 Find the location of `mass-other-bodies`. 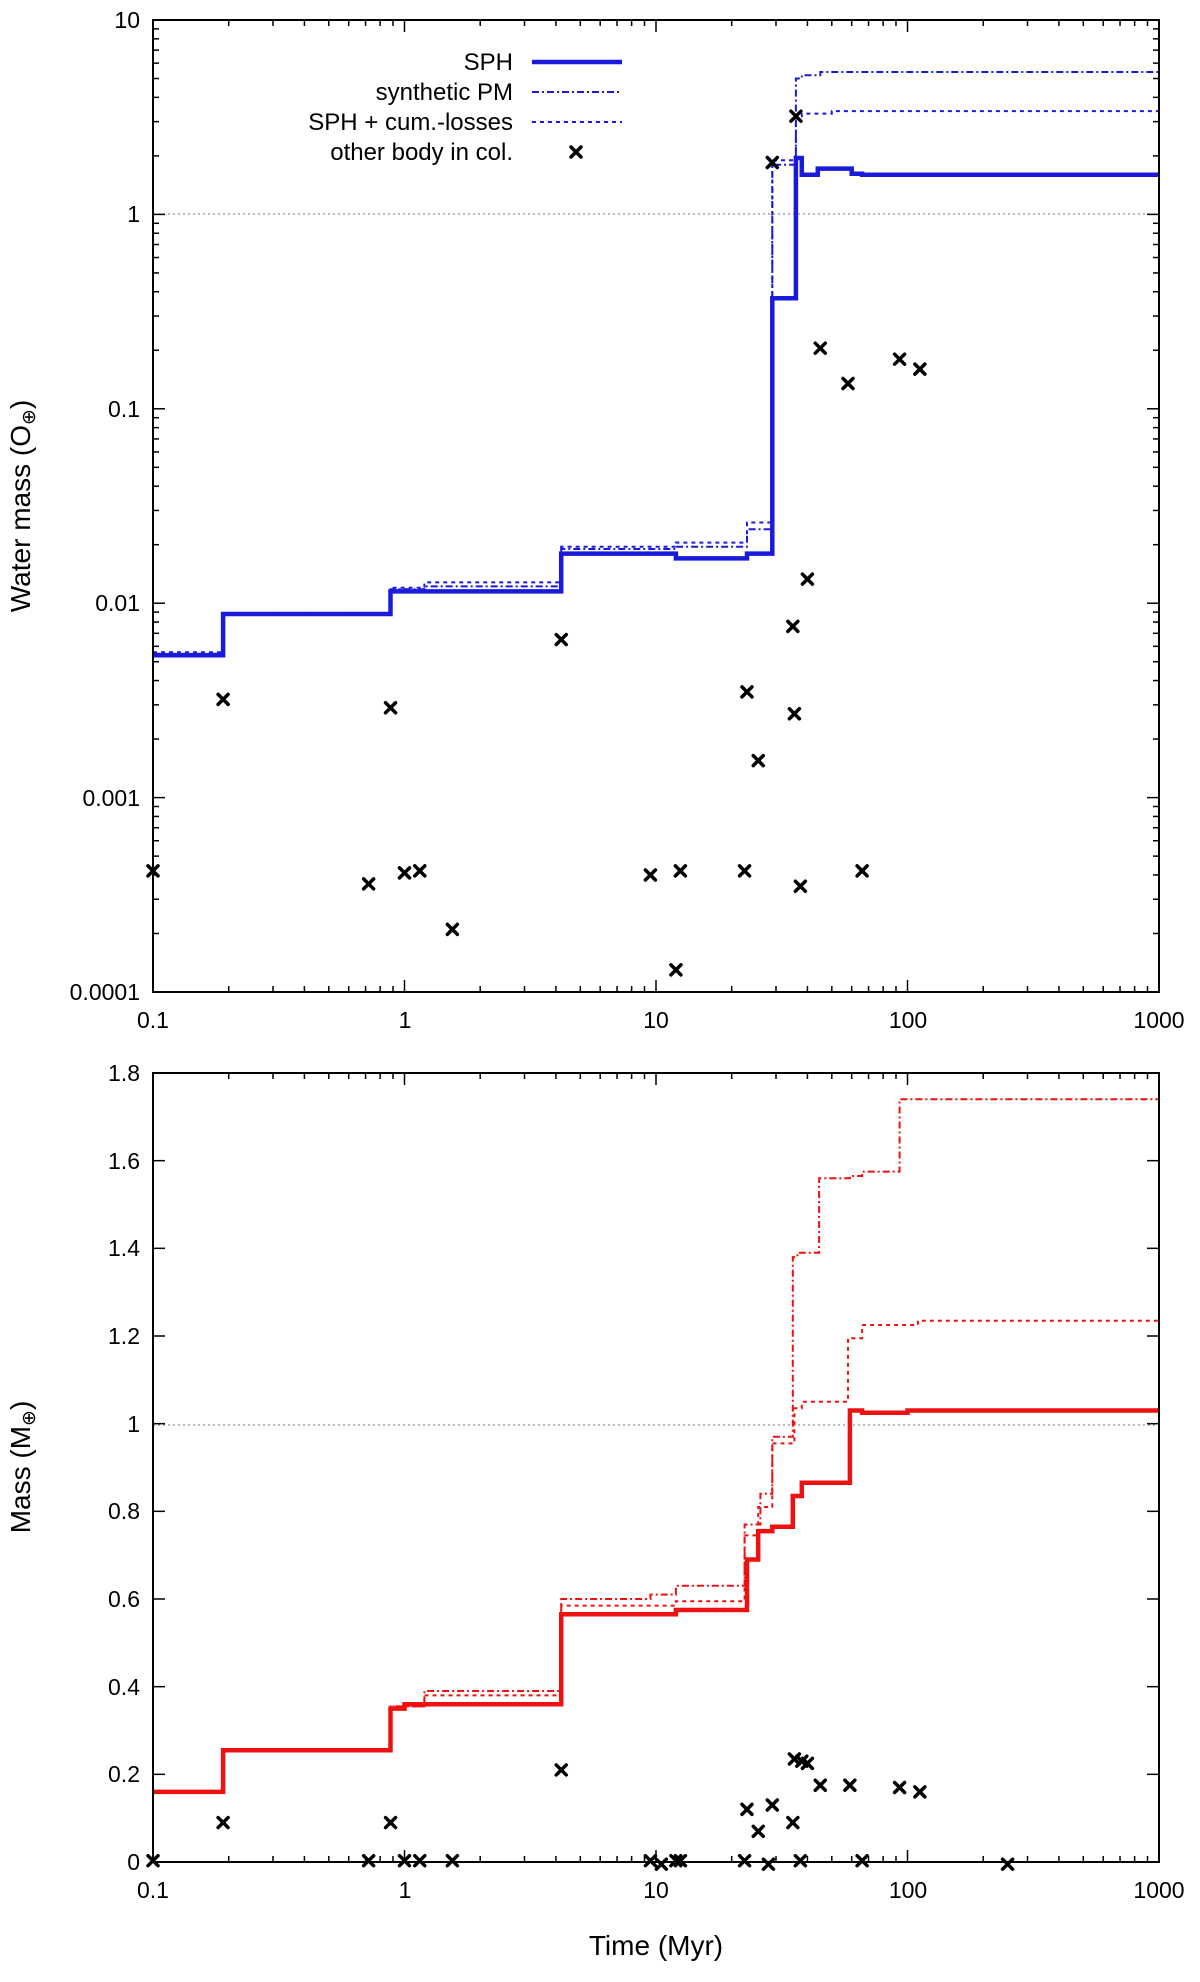

mass-other-bodies is located at coordinates (580, 1811).